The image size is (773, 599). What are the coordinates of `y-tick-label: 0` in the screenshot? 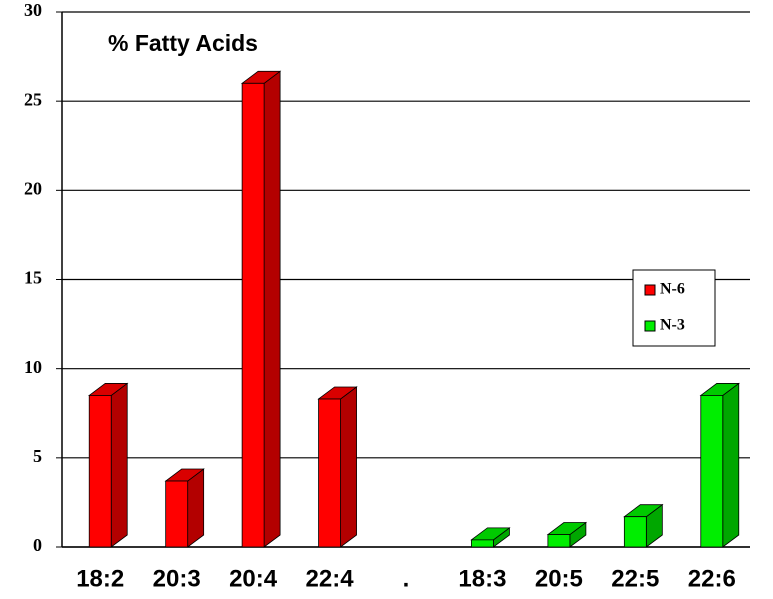 It's located at (37, 545).